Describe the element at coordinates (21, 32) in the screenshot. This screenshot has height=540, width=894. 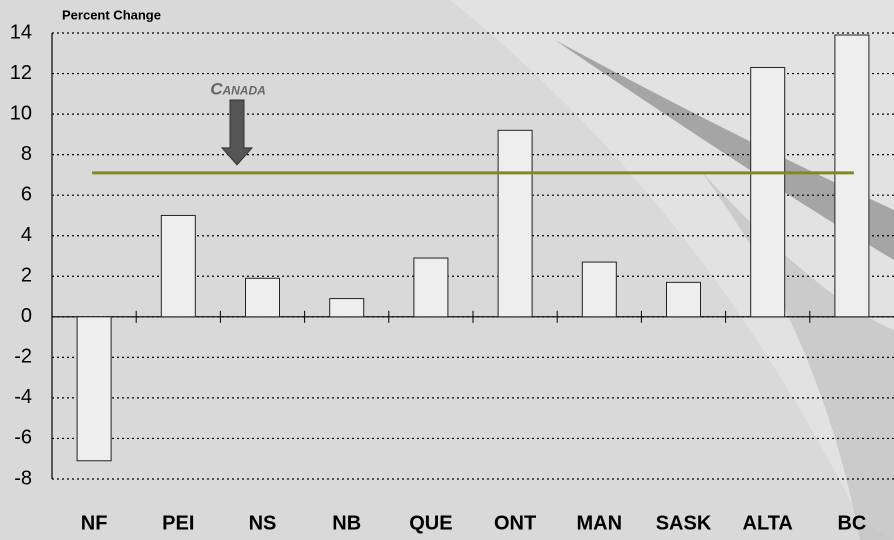
I see `y-tick-label: 14` at that location.